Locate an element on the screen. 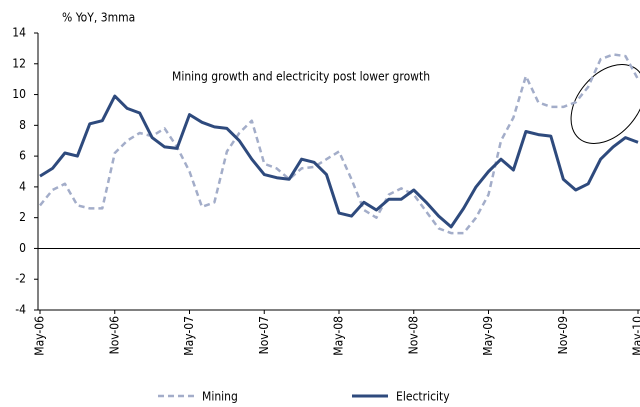 The width and height of the screenshot is (640, 407). y-tick-label: 10 is located at coordinates (19, 94).